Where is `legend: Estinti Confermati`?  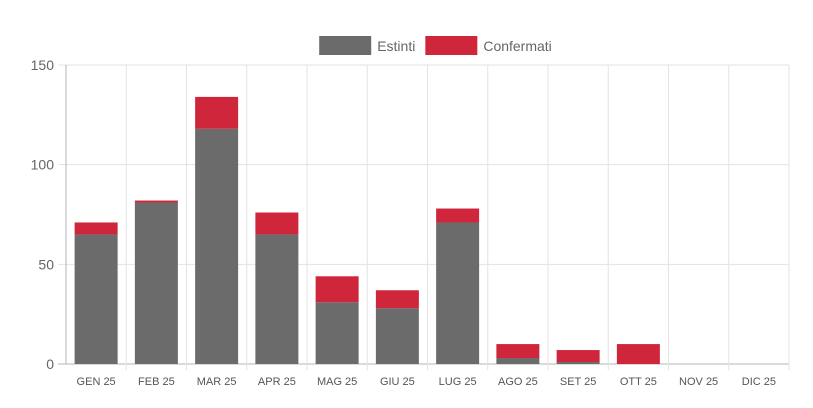 legend: Estinti Confermati is located at coordinates (435, 45).